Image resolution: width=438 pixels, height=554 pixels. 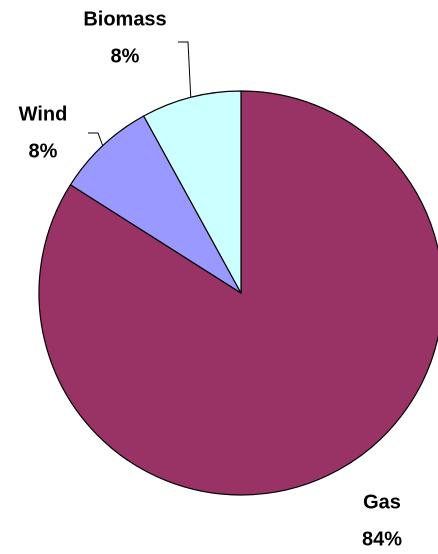 I want to click on slice-value-label: 84%, so click(x=382, y=539).